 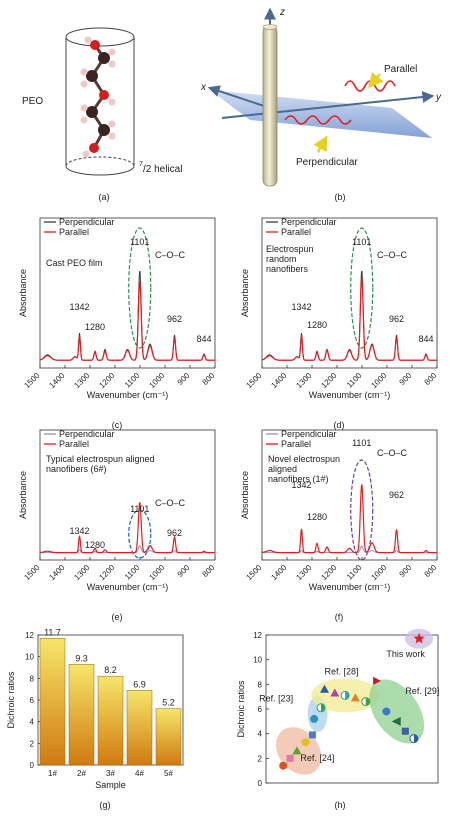 I want to click on helix-label: /2 helical, so click(x=162, y=169).